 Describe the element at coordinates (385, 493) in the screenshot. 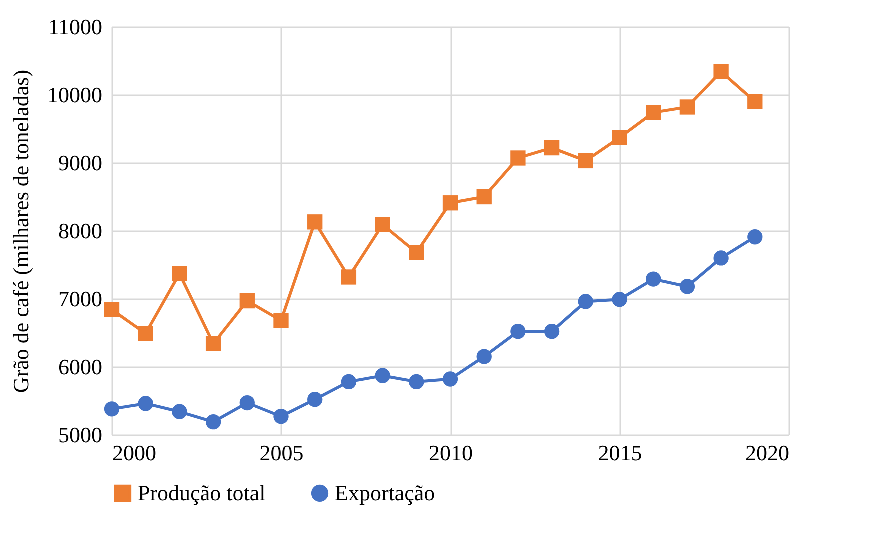

I see `legend-label: Exportação` at that location.